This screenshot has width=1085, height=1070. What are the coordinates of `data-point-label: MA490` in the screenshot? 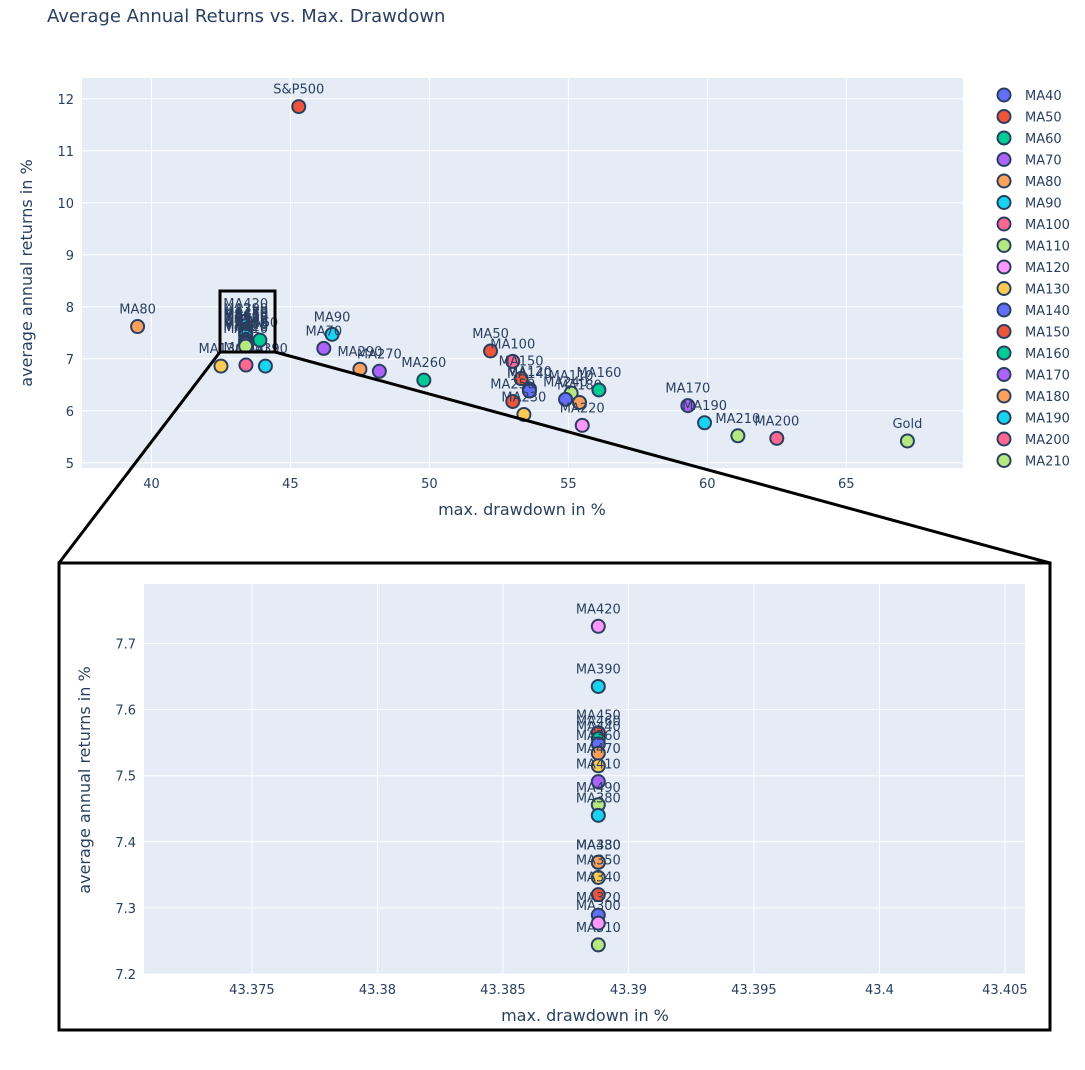 It's located at (598, 788).